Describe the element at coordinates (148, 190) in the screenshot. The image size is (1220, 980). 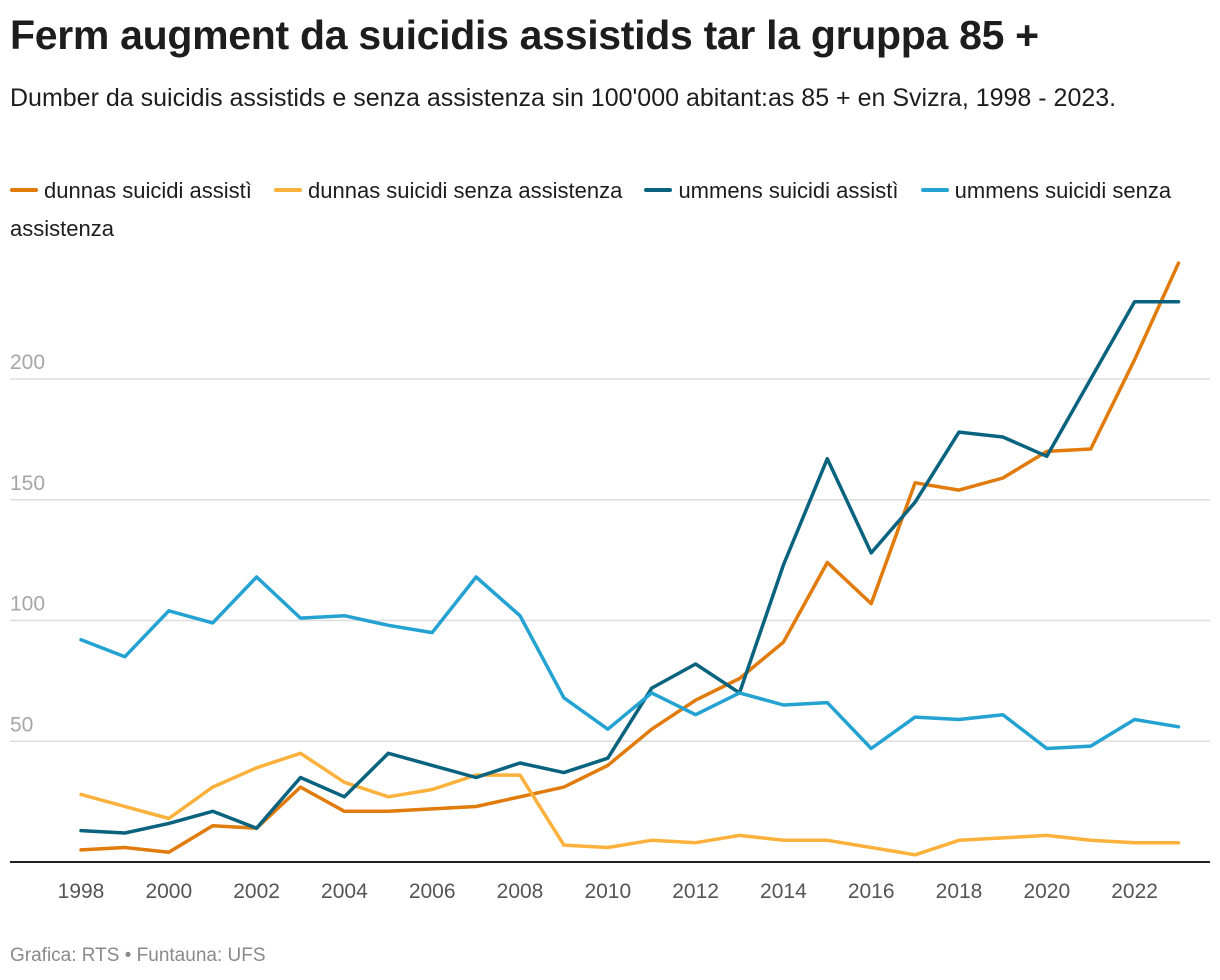
I see `legend-label-women-assisted: dunnas suicidi assistì` at that location.